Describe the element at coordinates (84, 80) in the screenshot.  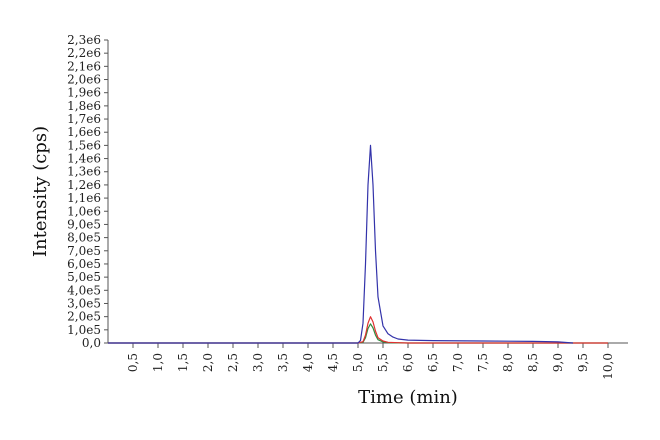
I see `y-tick-label: 2,0e6` at that location.